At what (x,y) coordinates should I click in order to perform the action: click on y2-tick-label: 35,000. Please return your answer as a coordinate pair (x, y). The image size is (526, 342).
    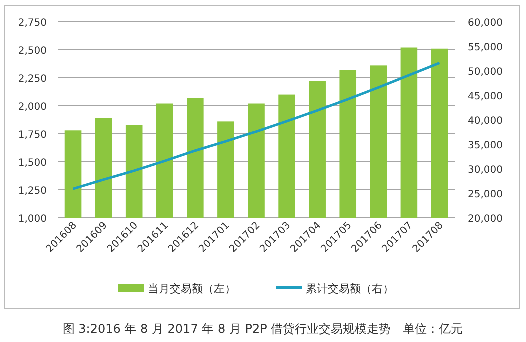
    Looking at the image, I should click on (485, 146).